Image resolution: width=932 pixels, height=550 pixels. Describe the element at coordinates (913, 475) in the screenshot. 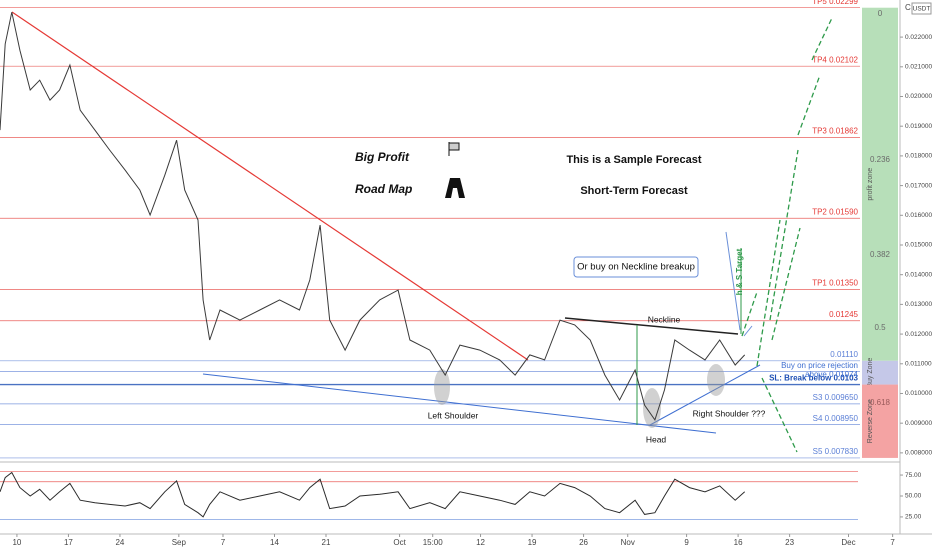

I see `y-tick-label: 75.00` at that location.